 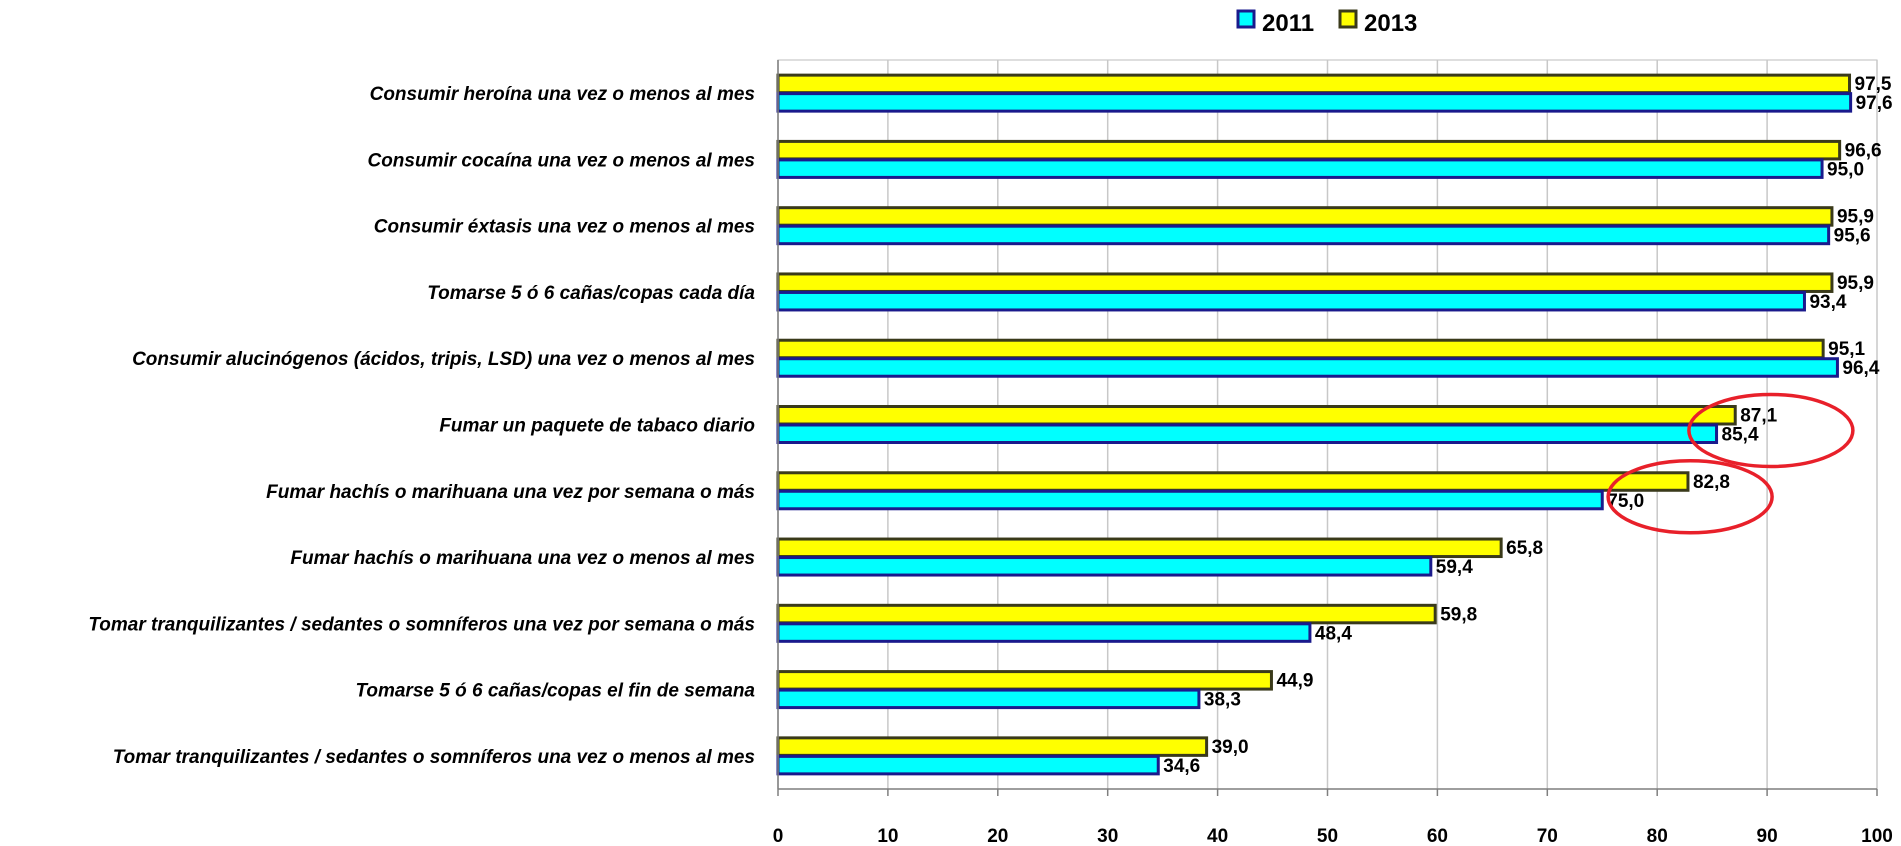 I want to click on data-label-2011: 96,4, so click(x=1860, y=368).